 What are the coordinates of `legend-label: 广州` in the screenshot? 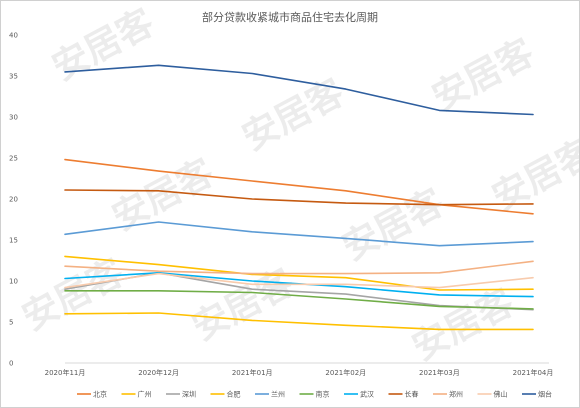 It's located at (145, 394).